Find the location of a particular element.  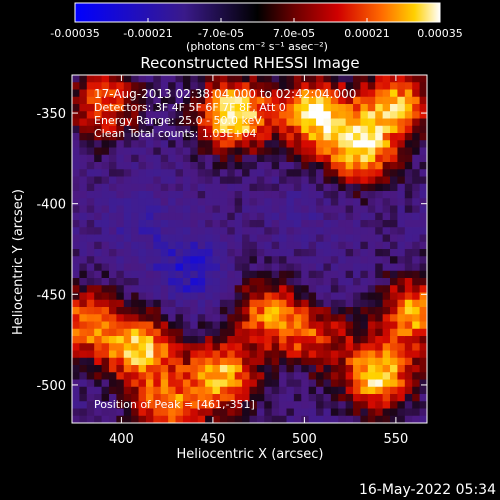

x-tick-label: 400 is located at coordinates (121, 439).